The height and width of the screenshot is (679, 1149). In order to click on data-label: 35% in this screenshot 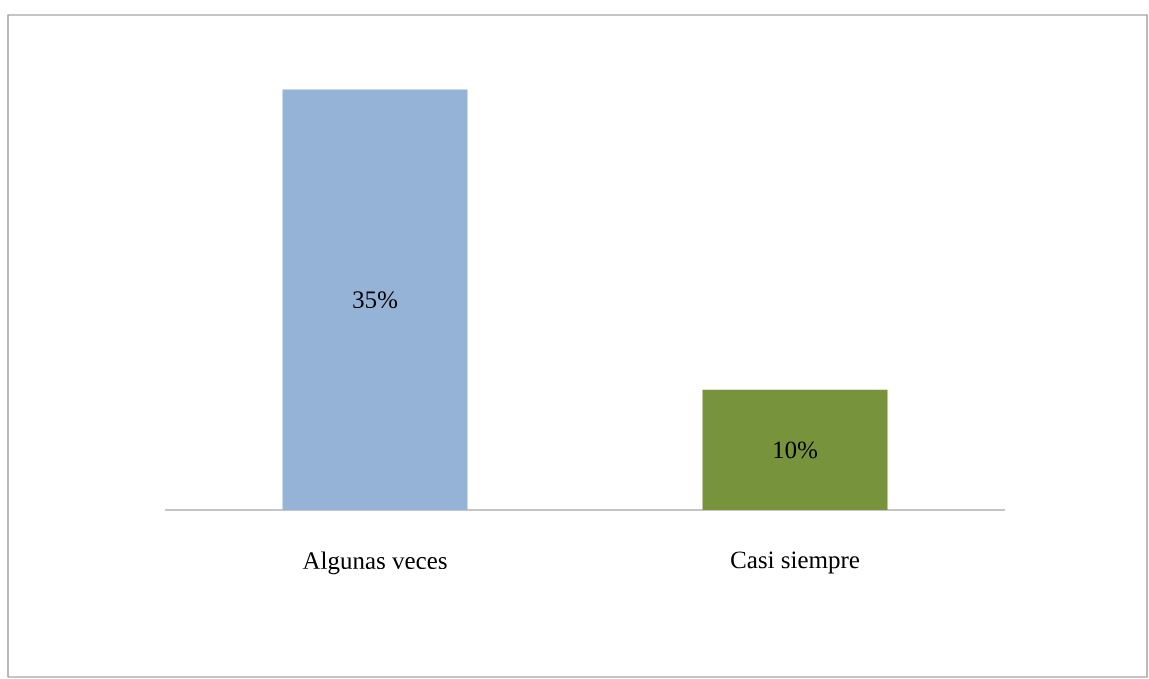, I will do `click(375, 300)`.